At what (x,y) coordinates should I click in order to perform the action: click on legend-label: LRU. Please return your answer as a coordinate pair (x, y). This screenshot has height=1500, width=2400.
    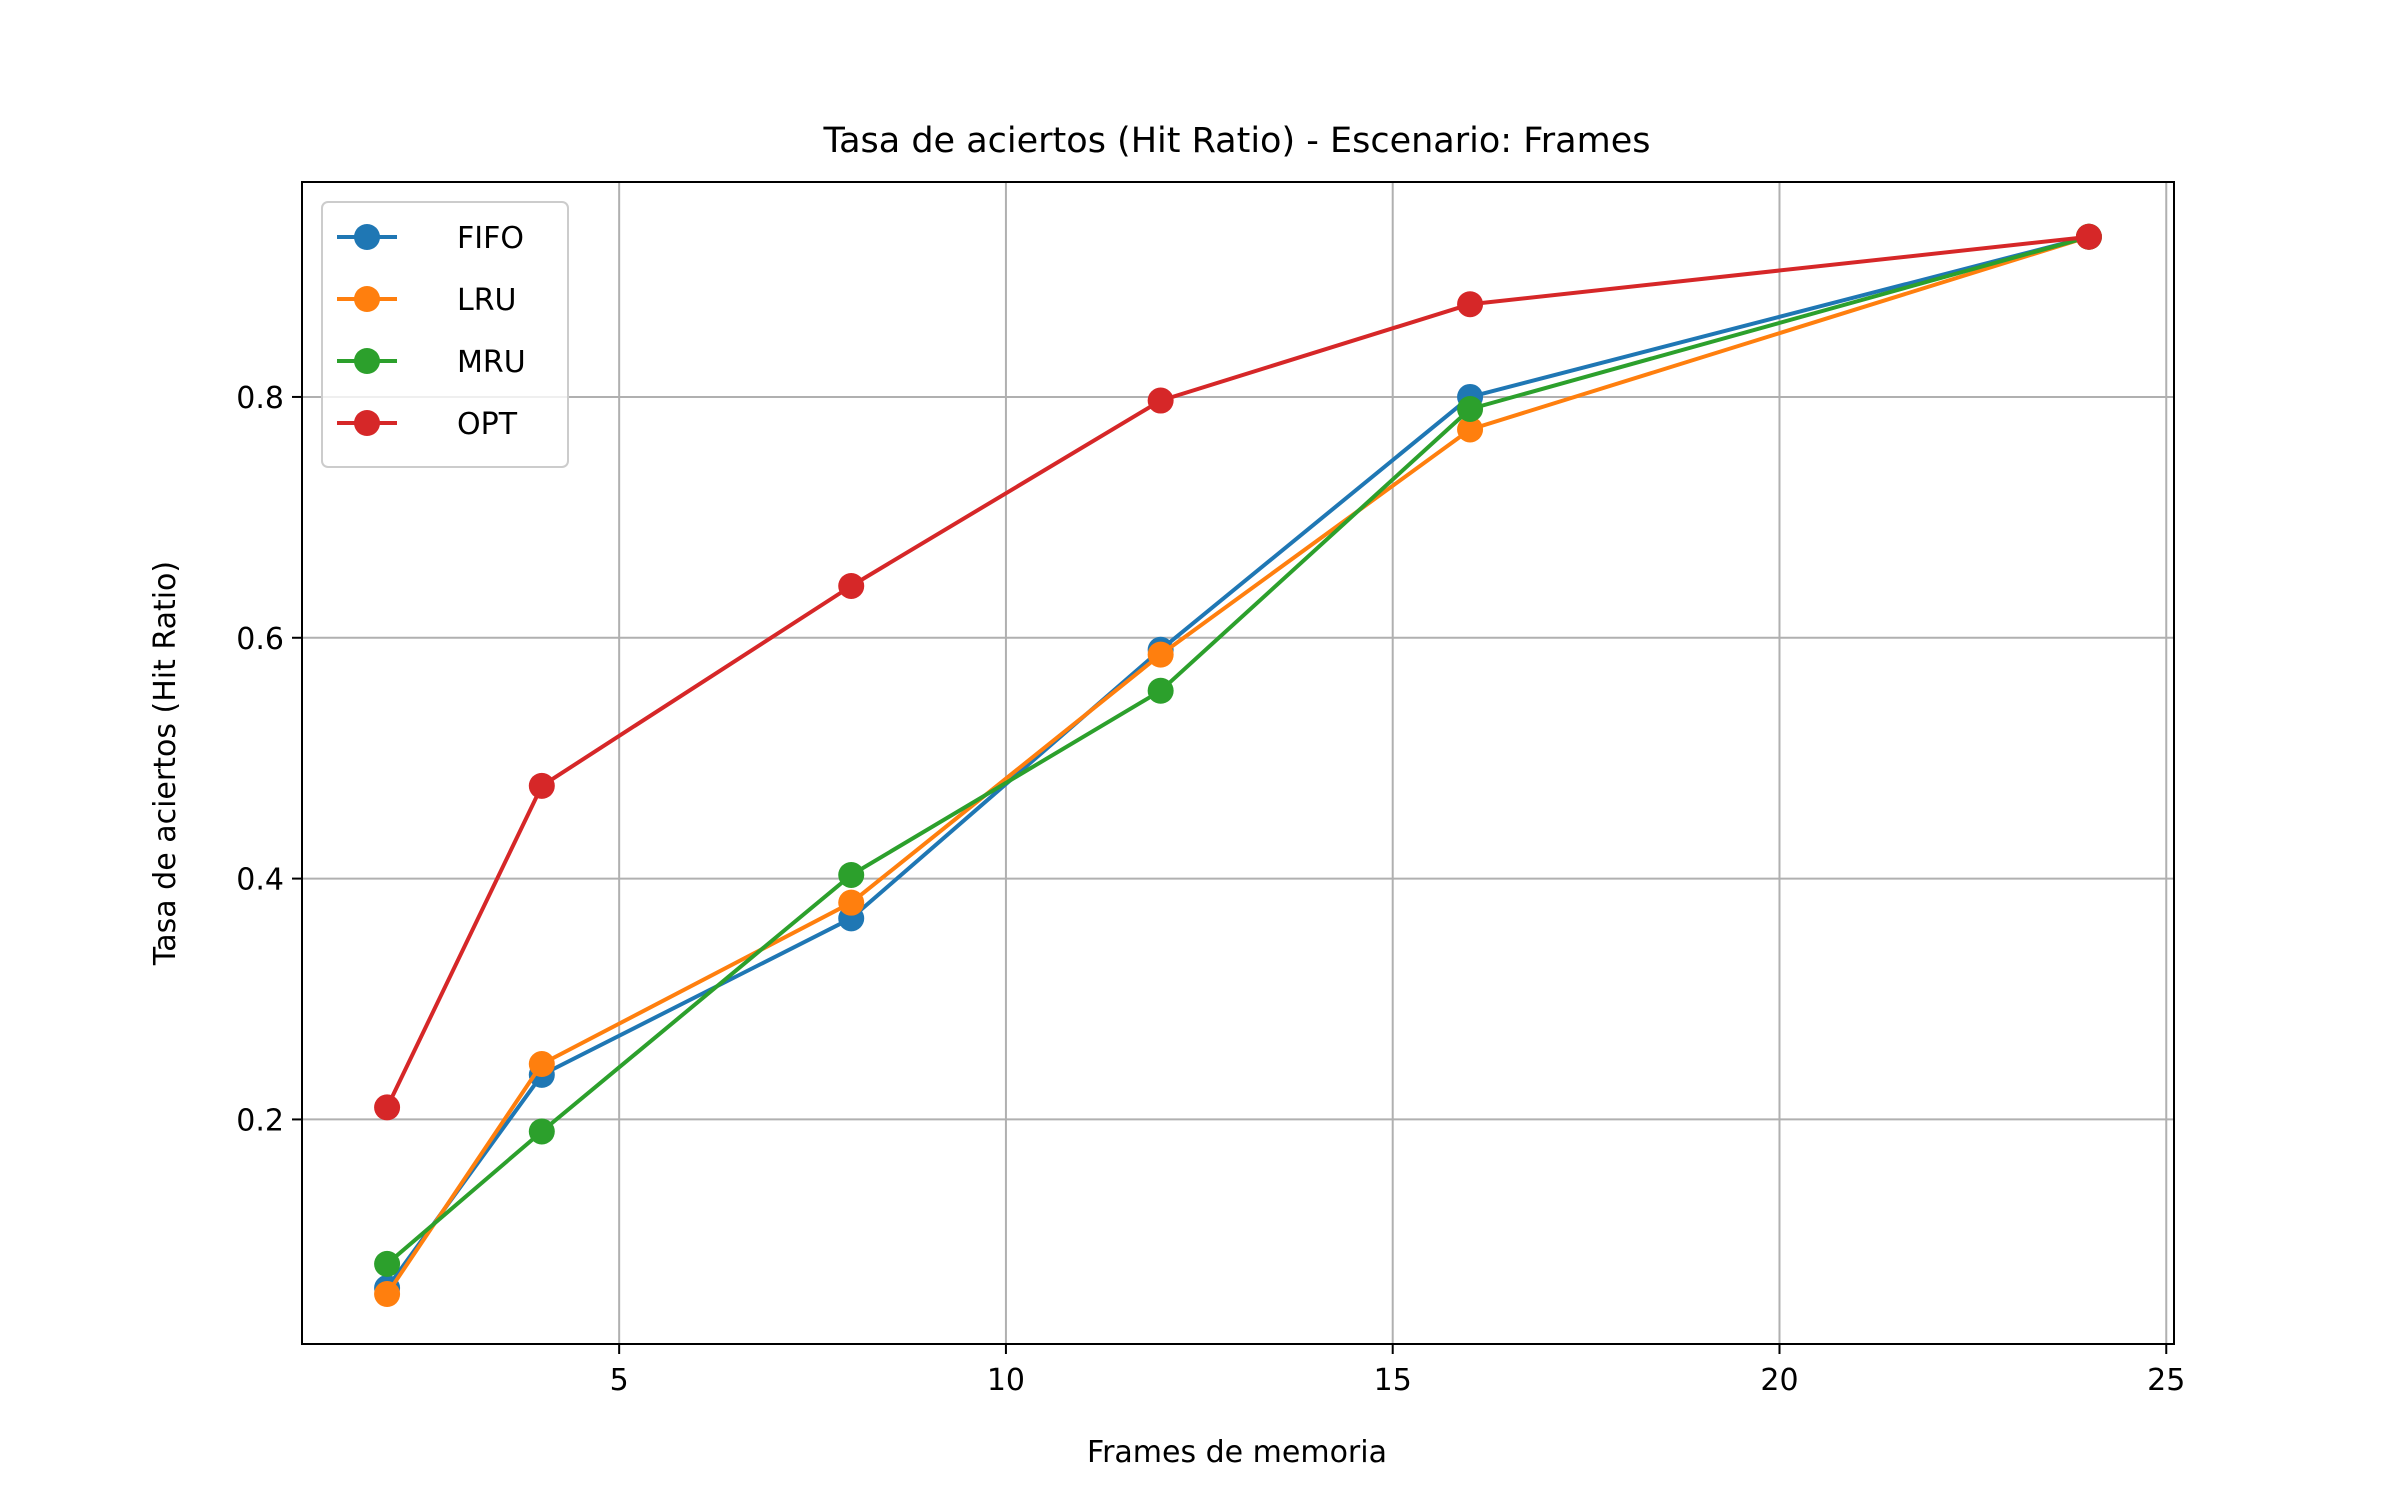
    Looking at the image, I should click on (487, 300).